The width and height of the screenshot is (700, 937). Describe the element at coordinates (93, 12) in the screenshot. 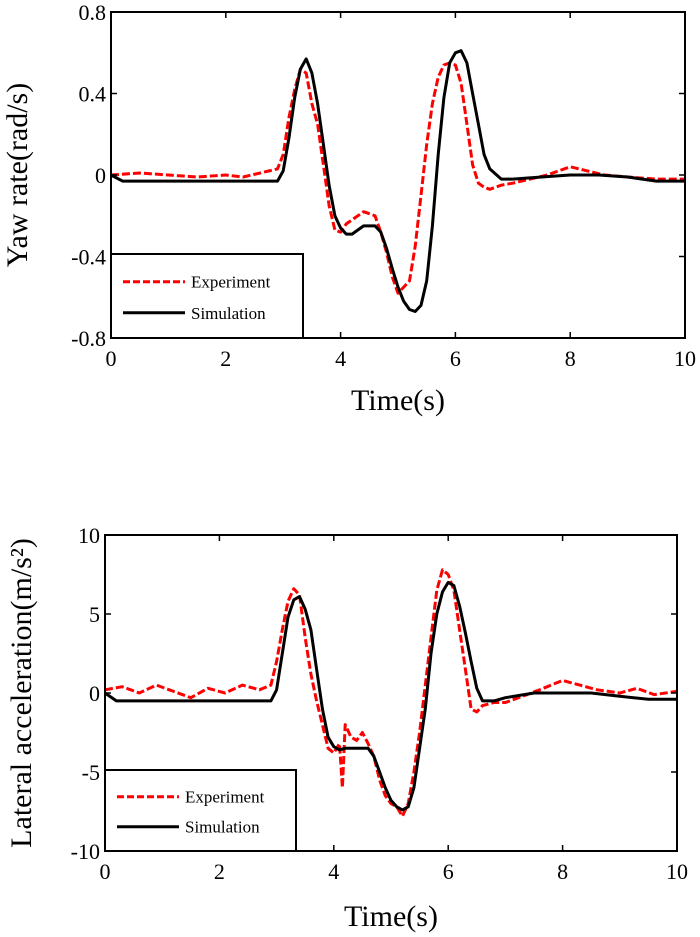

I see `y-tick-label: 0.8` at that location.